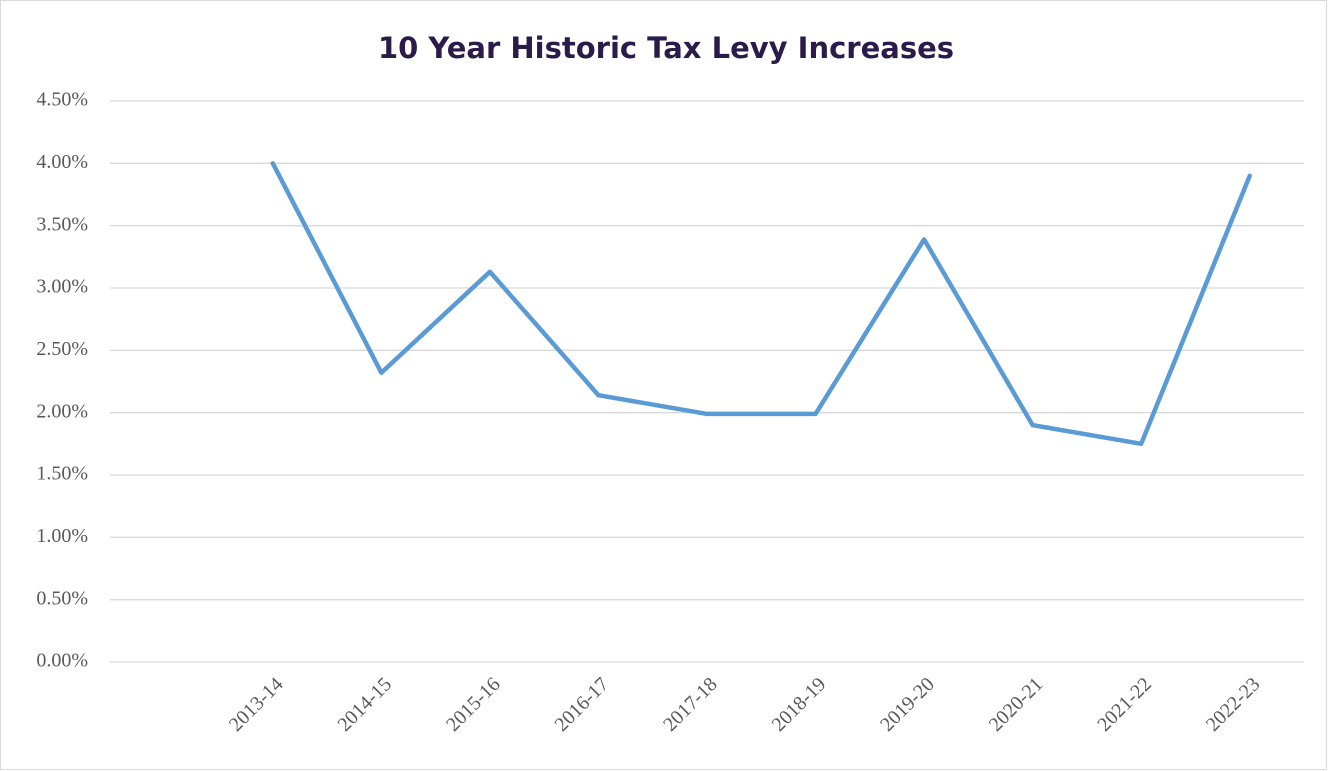 The image size is (1328, 771). What do you see at coordinates (62, 162) in the screenshot?
I see `y-tick-label: 4.00%` at bounding box center [62, 162].